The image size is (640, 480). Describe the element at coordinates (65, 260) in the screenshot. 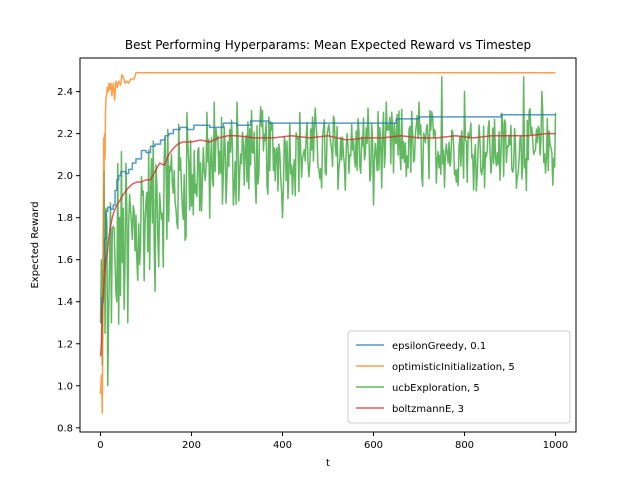

I see `y-tick-label: 1.6` at that location.